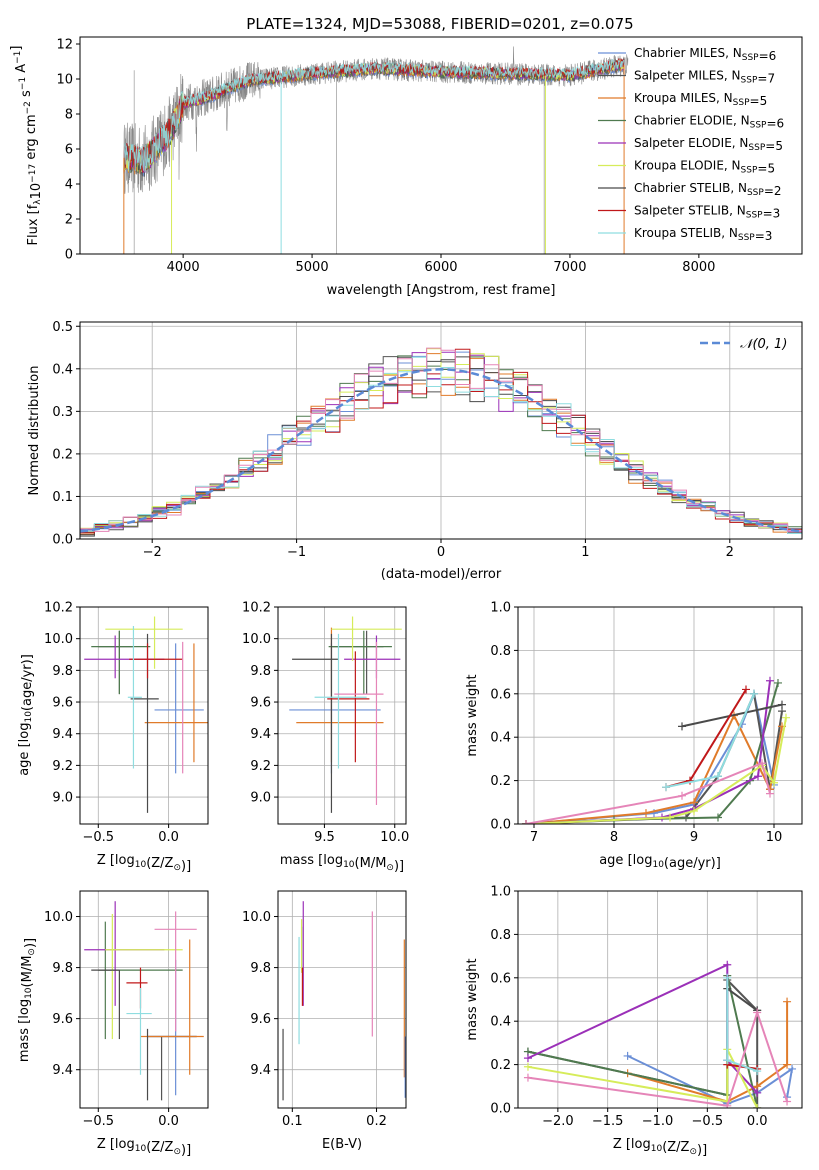 This screenshot has height=1170, width=819. Describe the element at coordinates (660, 1147) in the screenshot. I see `x-axis-label: Z [log10(Z/Z⊙)]` at that location.